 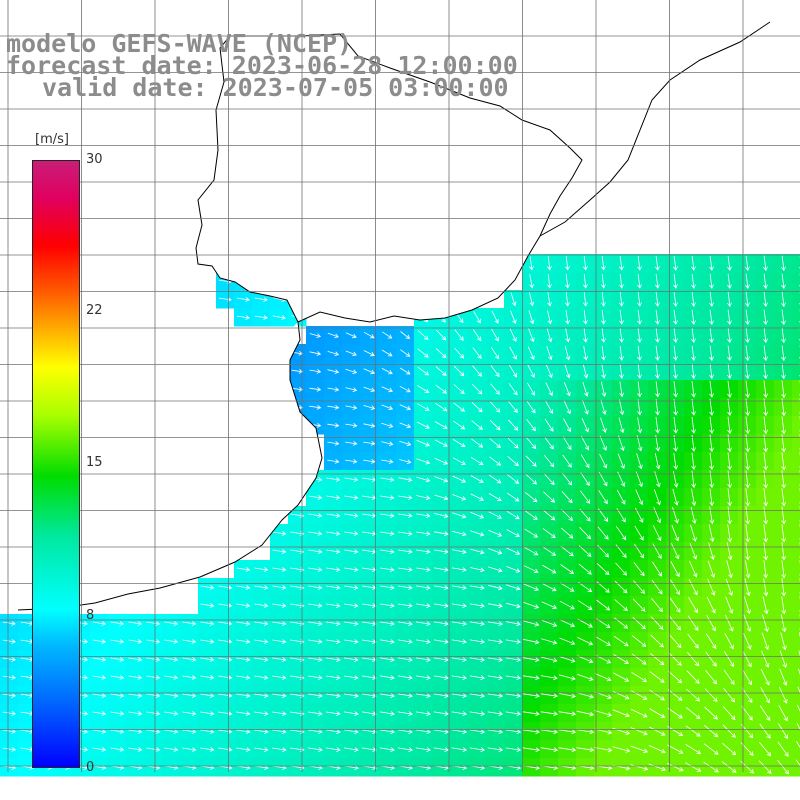 What do you see at coordinates (796, 551) in the screenshot?
I see `wind-speed-cell` at bounding box center [796, 551].